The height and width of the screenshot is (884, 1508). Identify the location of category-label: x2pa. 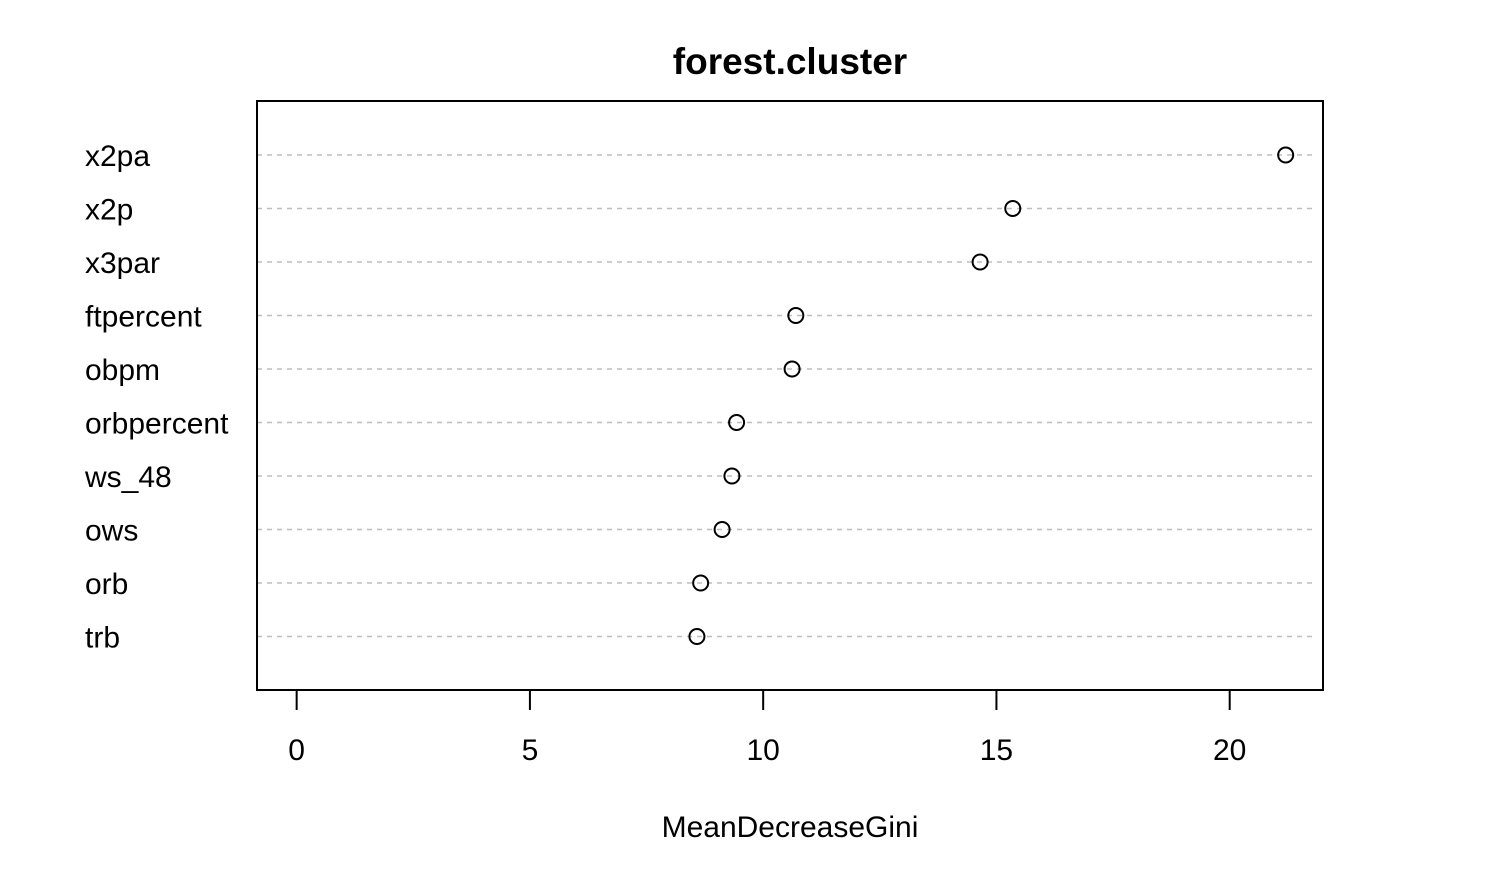
(117, 156).